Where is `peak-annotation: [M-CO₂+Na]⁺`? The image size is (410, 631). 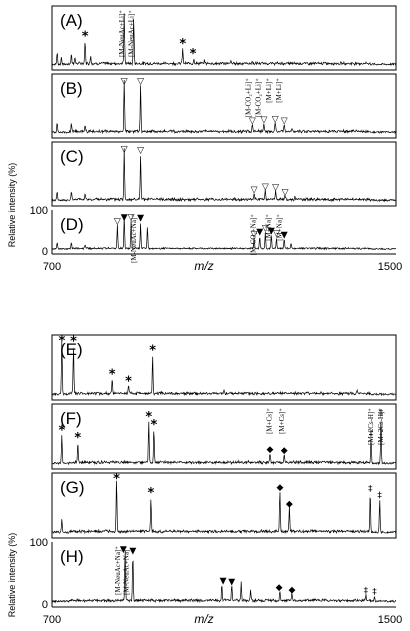 peak-annotation: [M-CO₂+Na]⁺ is located at coordinates (253, 234).